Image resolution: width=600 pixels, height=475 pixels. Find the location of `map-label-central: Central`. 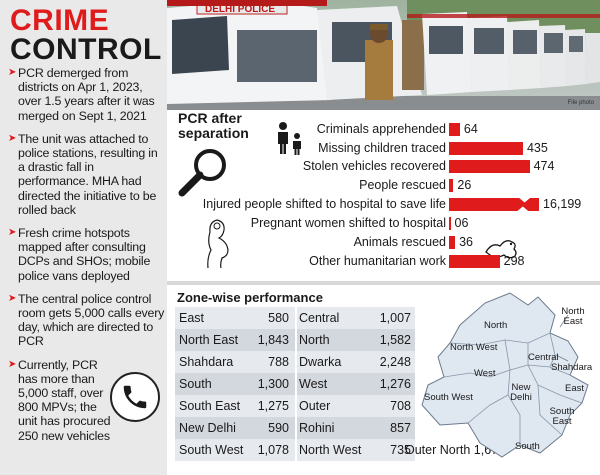

map-label-central: Central is located at coordinates (543, 357).